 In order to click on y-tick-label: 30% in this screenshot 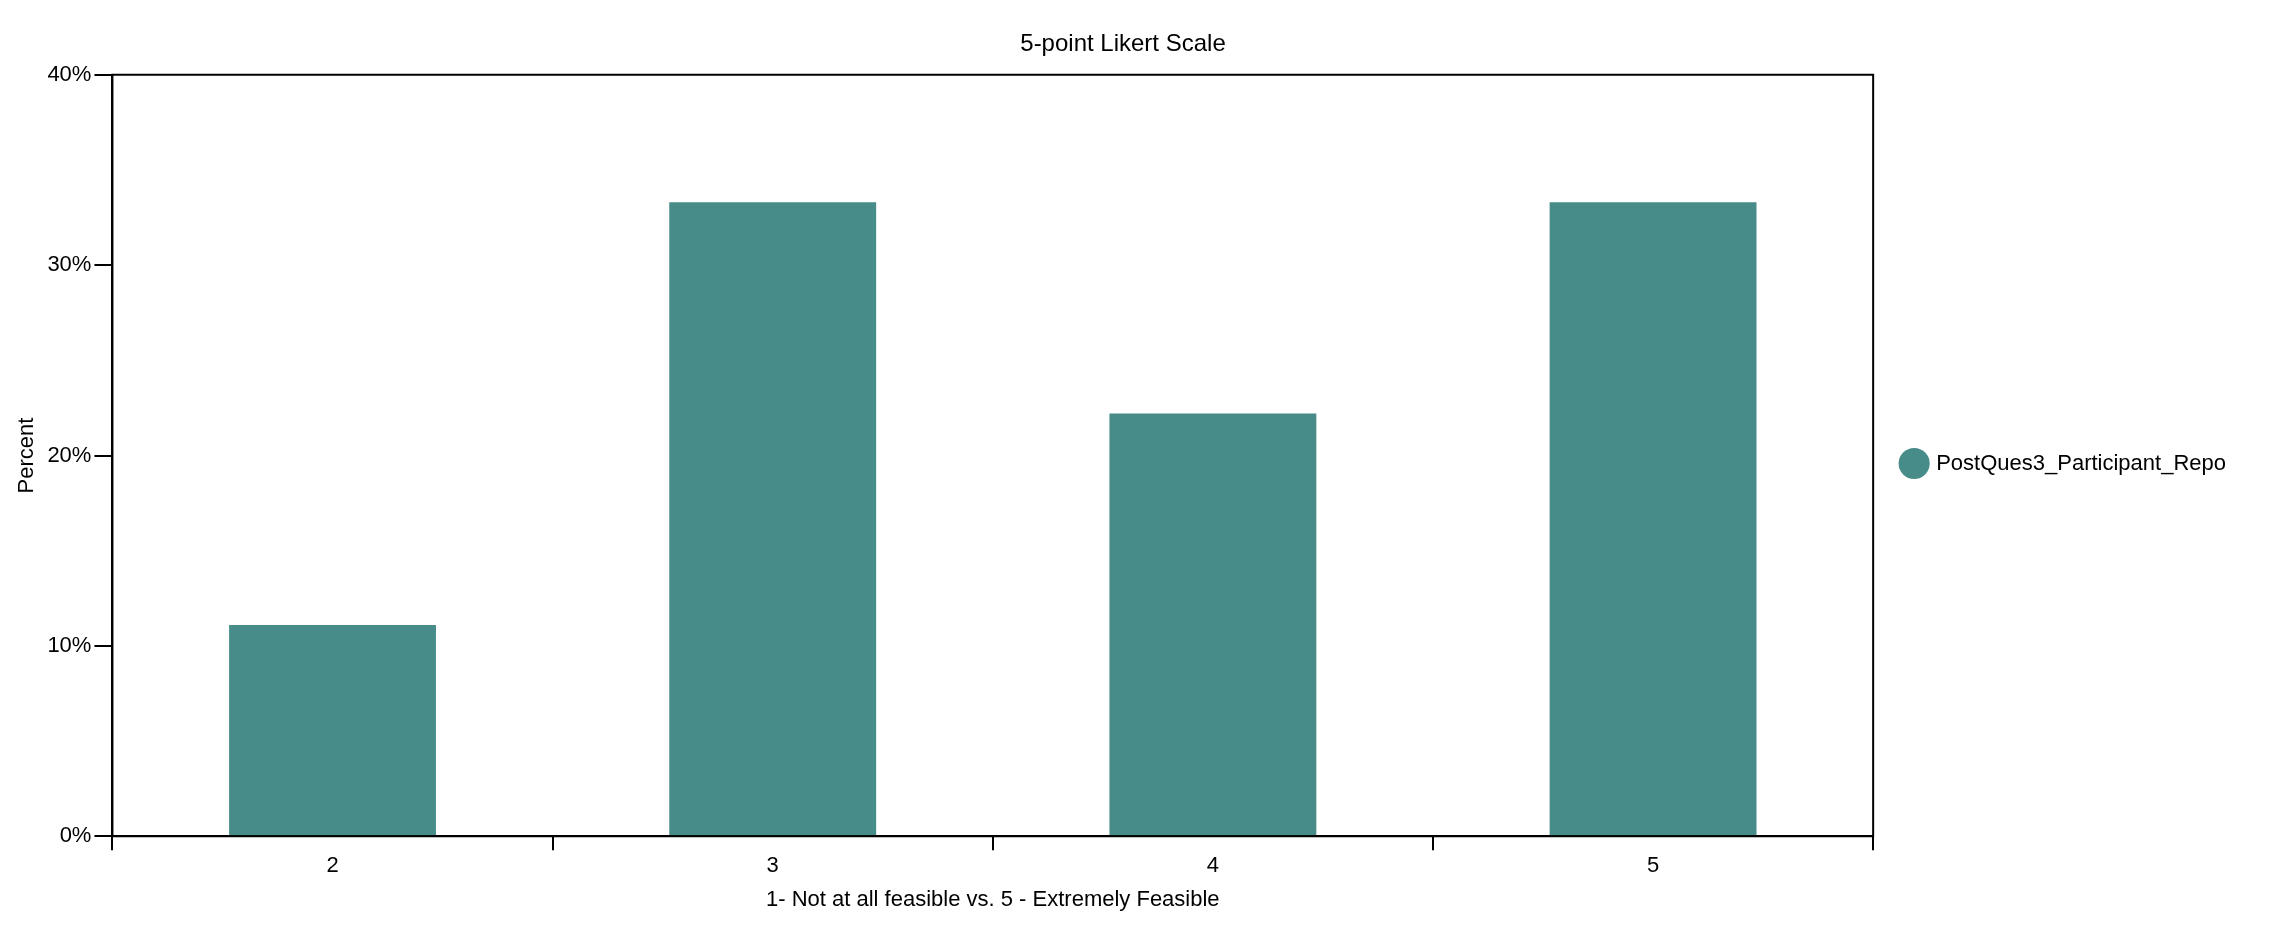, I will do `click(69, 264)`.